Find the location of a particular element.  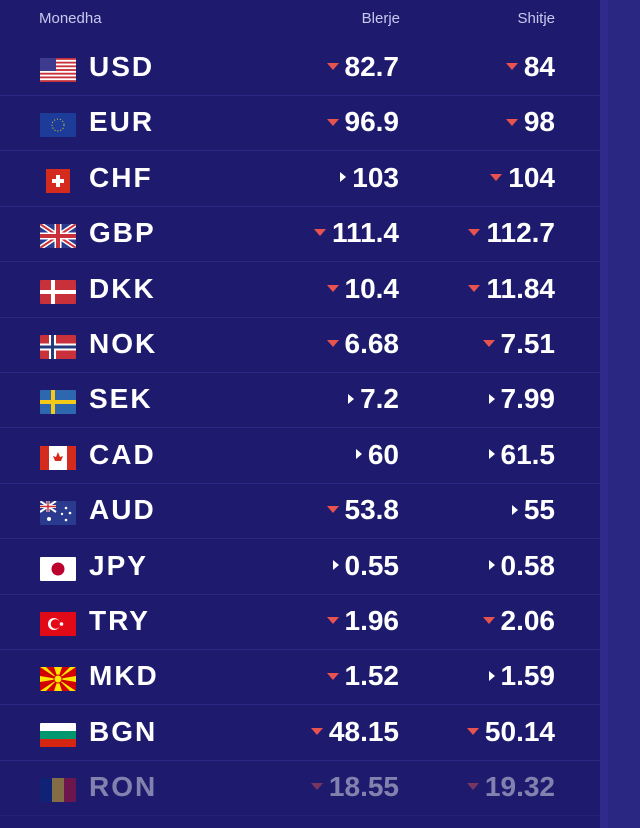

rate-row-sek: SEK 7.2 7.99 is located at coordinates (300, 401).